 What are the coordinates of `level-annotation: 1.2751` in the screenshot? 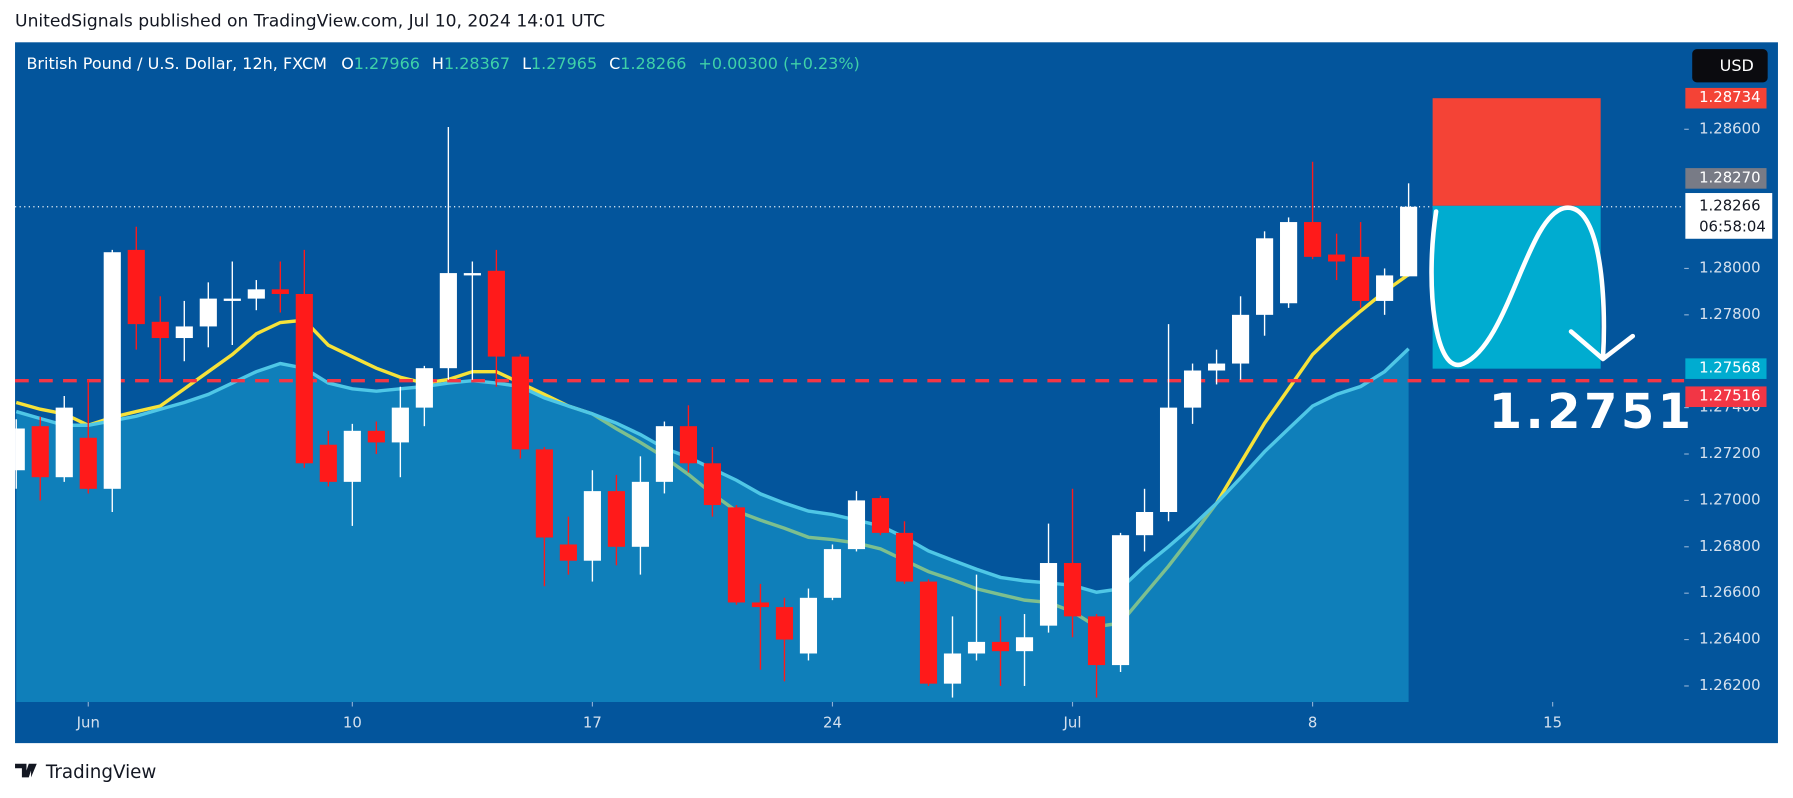 It's located at (1592, 412).